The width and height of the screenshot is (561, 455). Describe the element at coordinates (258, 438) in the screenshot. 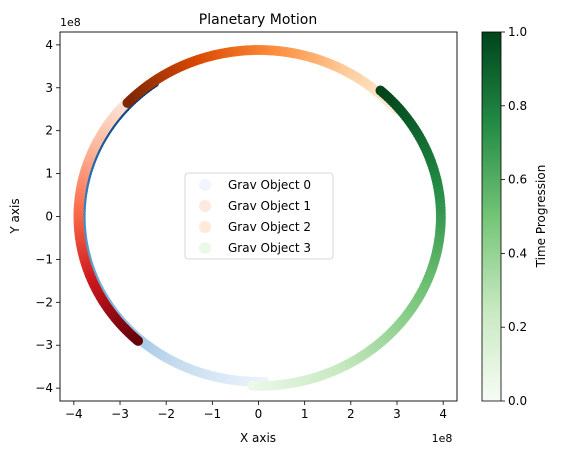

I see `x-axis-label: X axis` at that location.